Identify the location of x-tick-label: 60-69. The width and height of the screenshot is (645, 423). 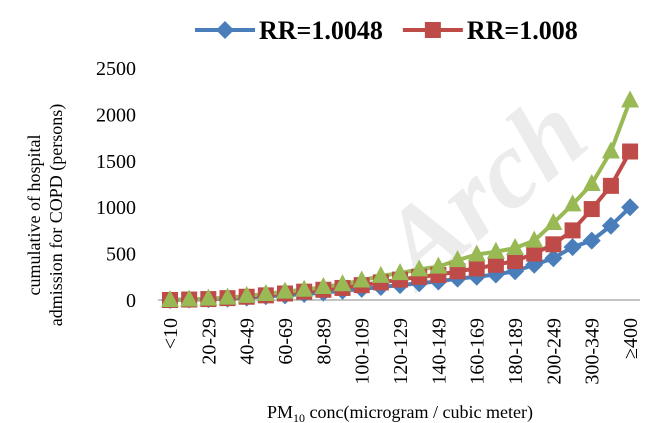
(286, 341).